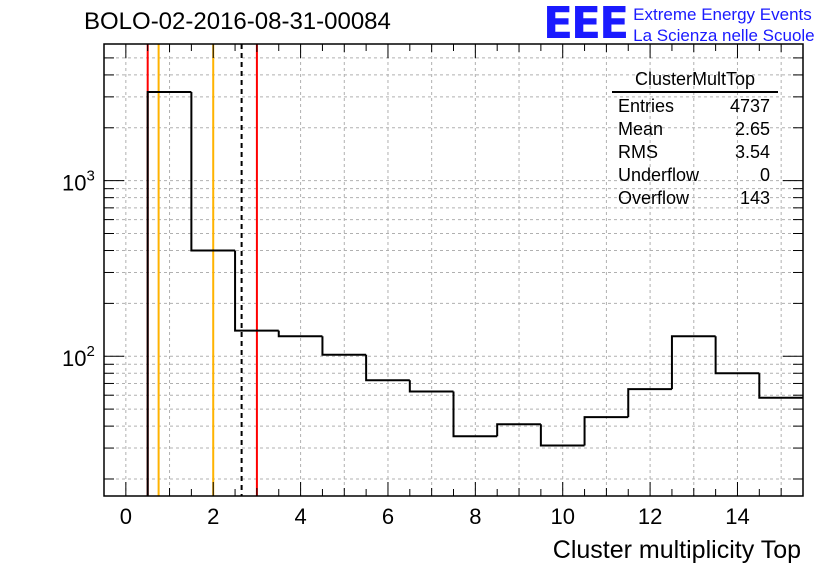 This screenshot has width=836, height=572. I want to click on stats-value: 2.65, so click(752, 129).